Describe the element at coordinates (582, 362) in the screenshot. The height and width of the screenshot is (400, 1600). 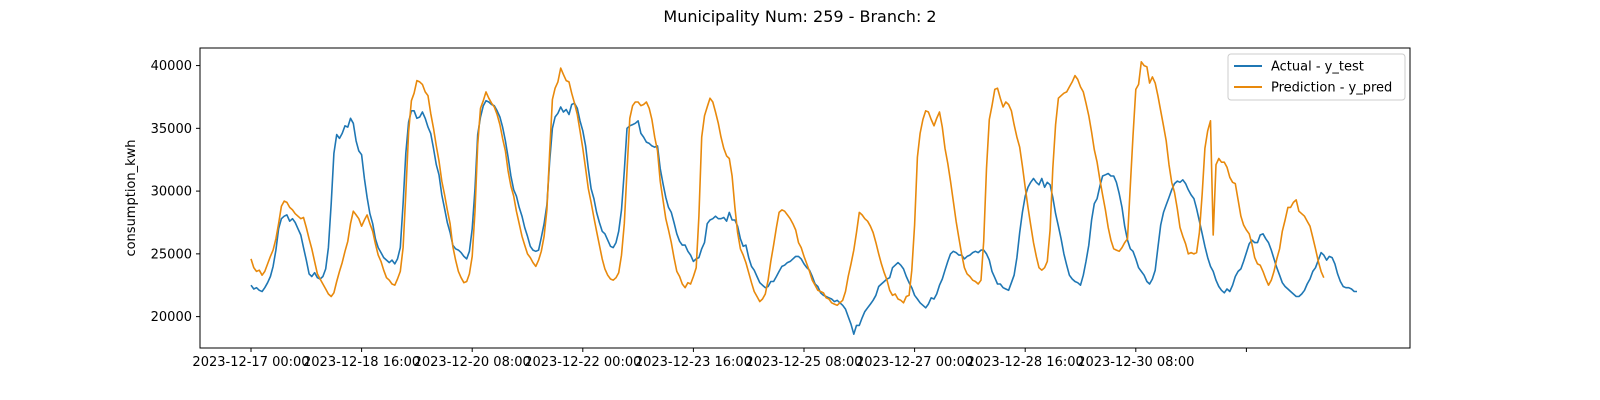
I see `x-tick-label: 2023-12-22 00:00` at that location.